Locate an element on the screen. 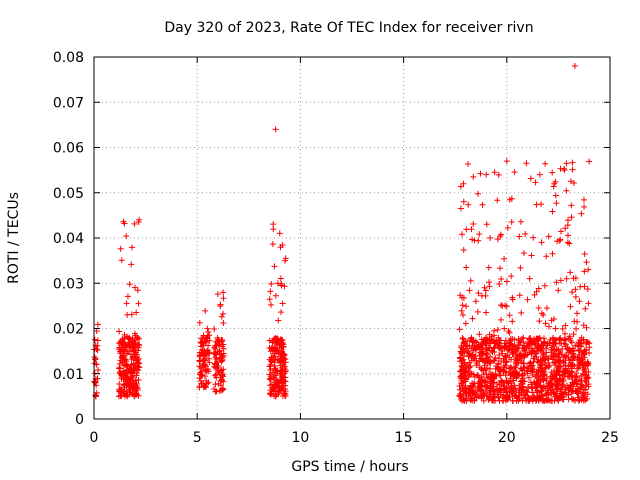 The width and height of the screenshot is (640, 480). y-tick-label: 0.01 is located at coordinates (68, 375).